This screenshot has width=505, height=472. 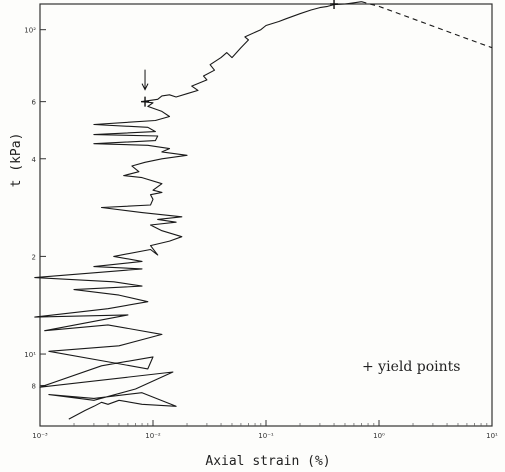 I want to click on x-axis-label: Axial strain (%), so click(x=267, y=461).